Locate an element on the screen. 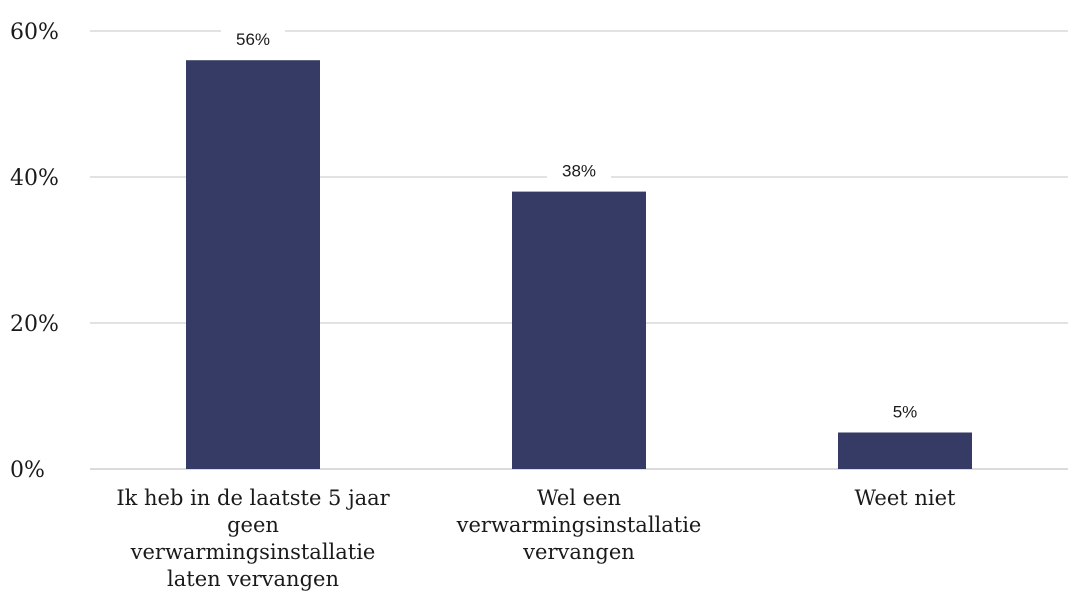  y-tick-label: 0% is located at coordinates (27, 470).